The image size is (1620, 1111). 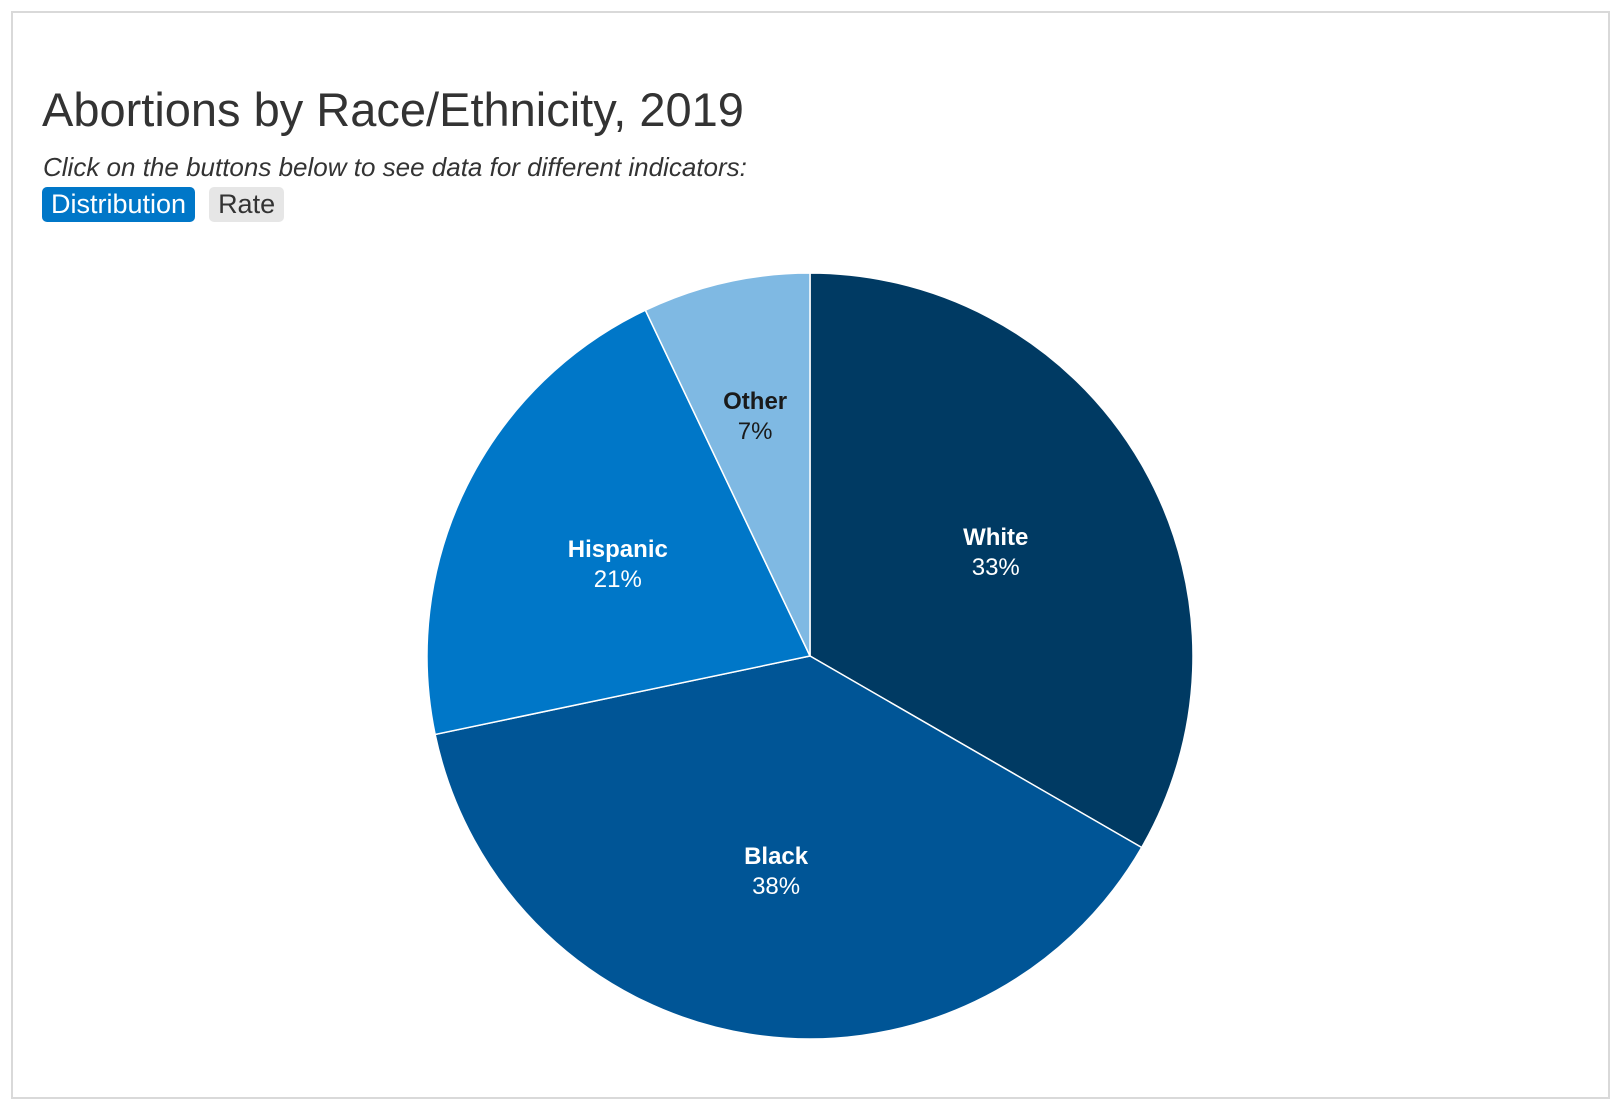 I want to click on indicator-tabs: Distribution Rate, so click(x=163, y=204).